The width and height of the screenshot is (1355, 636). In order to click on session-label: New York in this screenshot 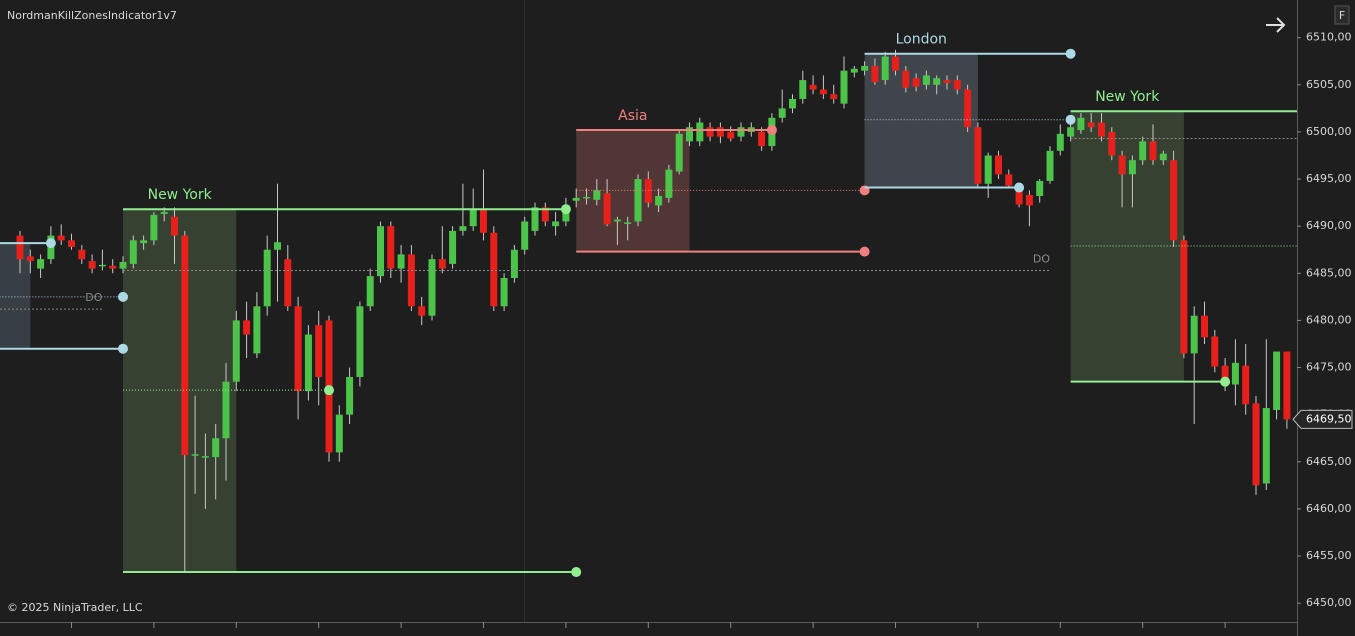, I will do `click(180, 195)`.